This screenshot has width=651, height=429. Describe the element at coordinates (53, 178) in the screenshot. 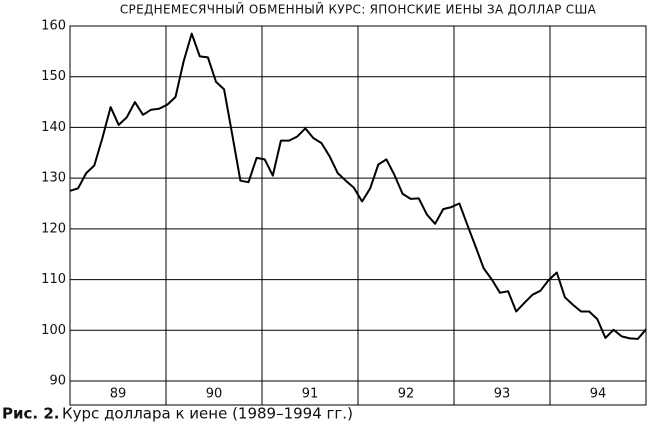

I see `y-tick-label: 130` at that location.